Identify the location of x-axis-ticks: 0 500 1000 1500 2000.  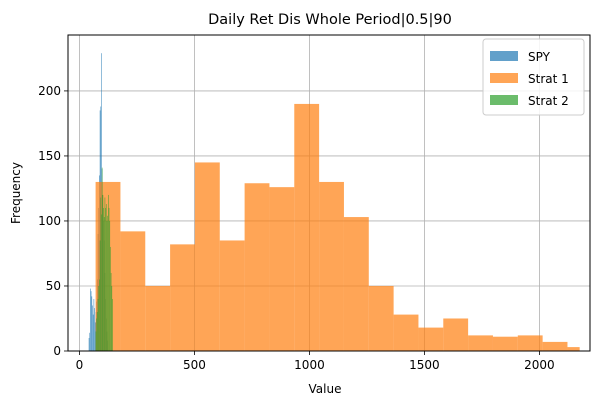
(315, 361).